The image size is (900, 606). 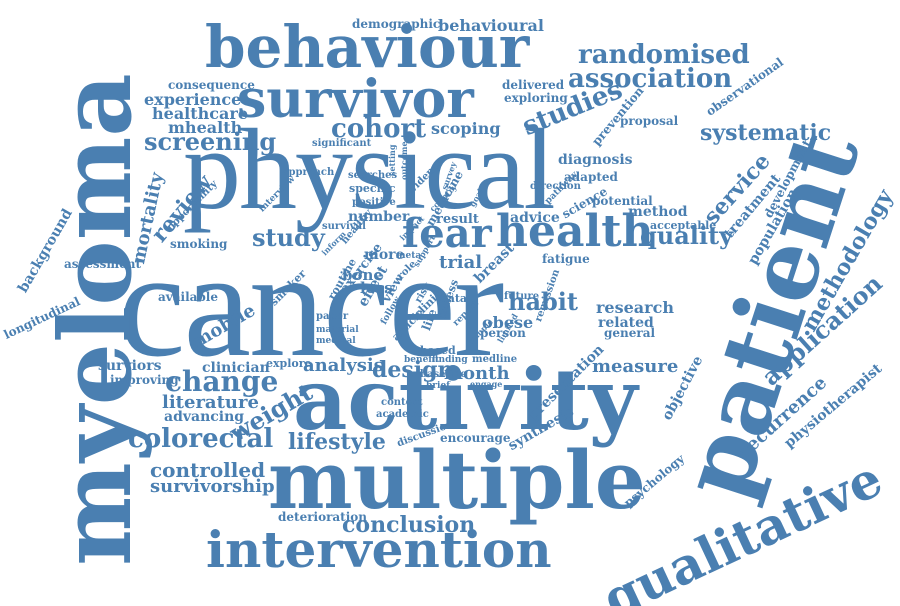 What do you see at coordinates (486, 384) in the screenshot?
I see `word-engage: engage` at bounding box center [486, 384].